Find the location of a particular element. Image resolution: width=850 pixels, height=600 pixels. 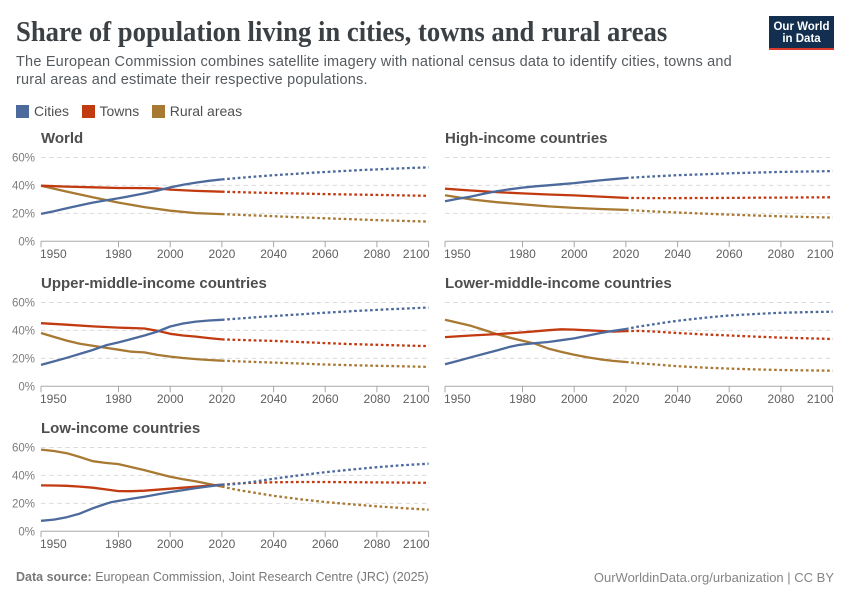

svg-text: World is located at coordinates (62, 138).